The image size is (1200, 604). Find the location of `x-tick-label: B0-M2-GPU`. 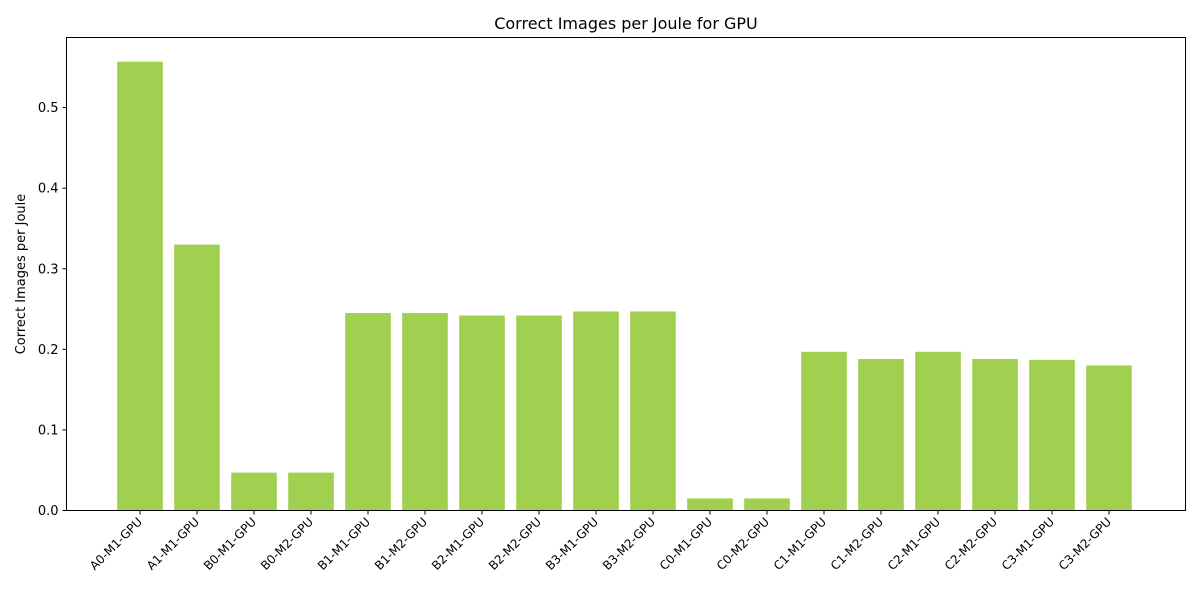

x-tick-label: B0-M2-GPU is located at coordinates (287, 544).